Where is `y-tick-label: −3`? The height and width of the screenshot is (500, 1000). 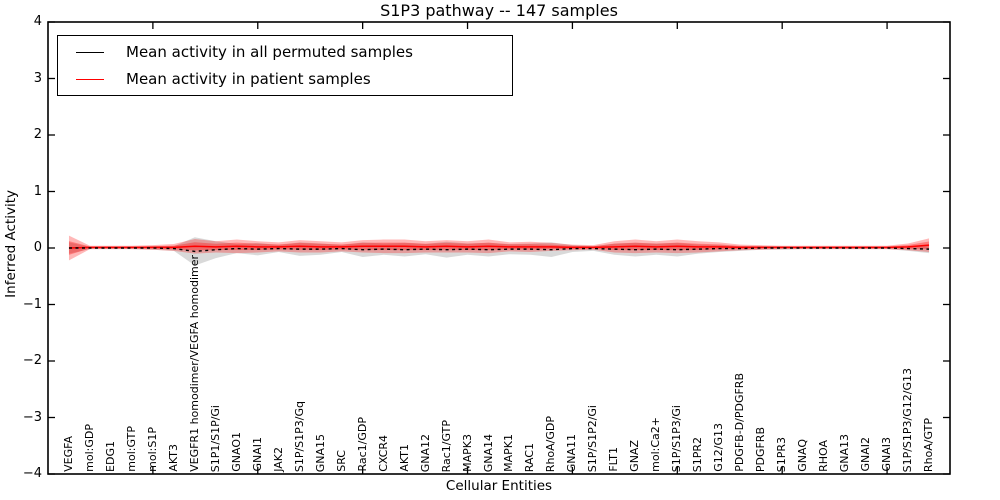 y-tick-label: −3 is located at coordinates (32, 417).